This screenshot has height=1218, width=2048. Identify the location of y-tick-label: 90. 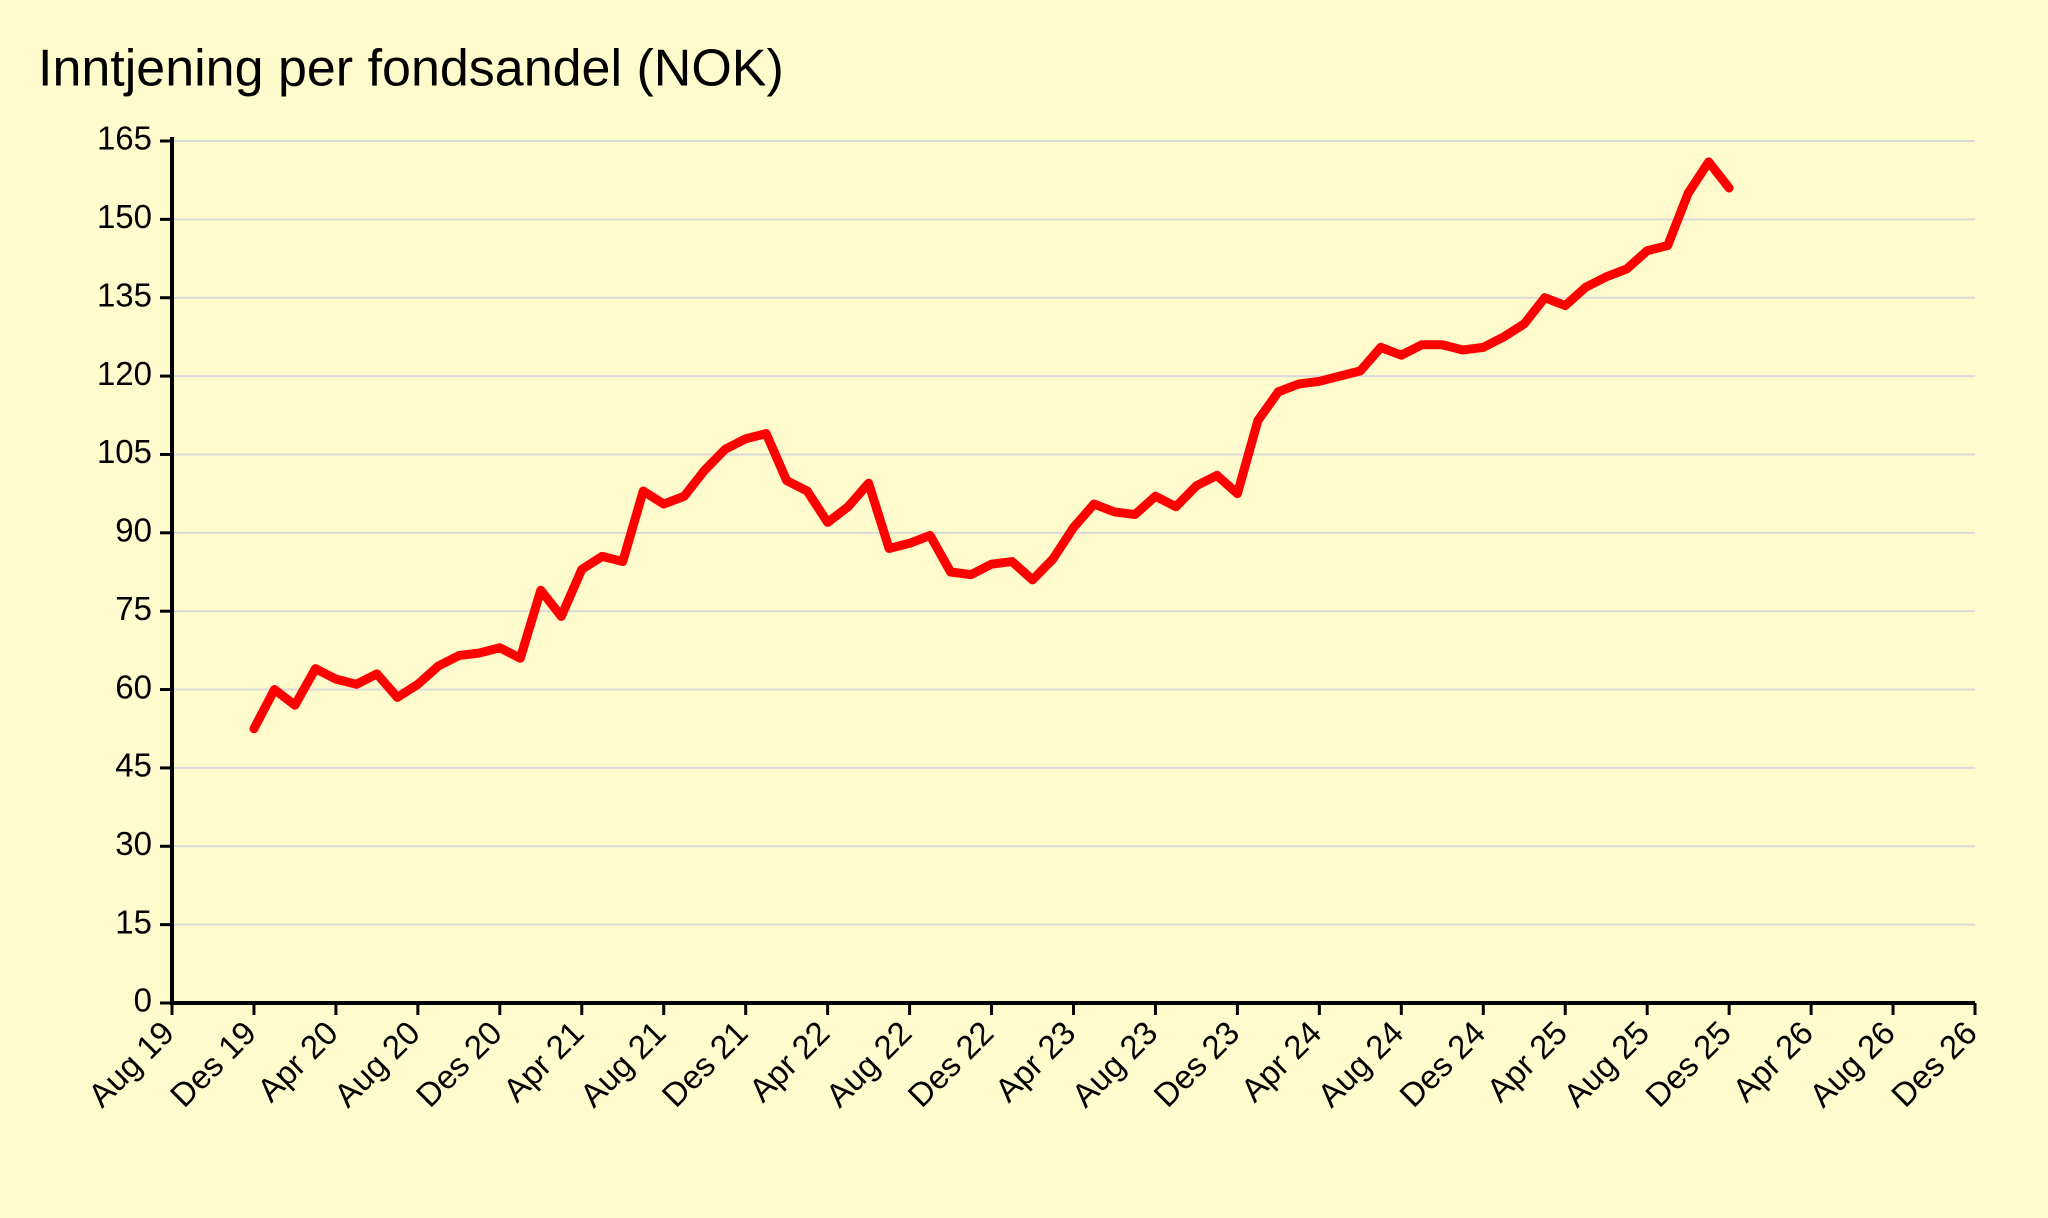
(133, 530).